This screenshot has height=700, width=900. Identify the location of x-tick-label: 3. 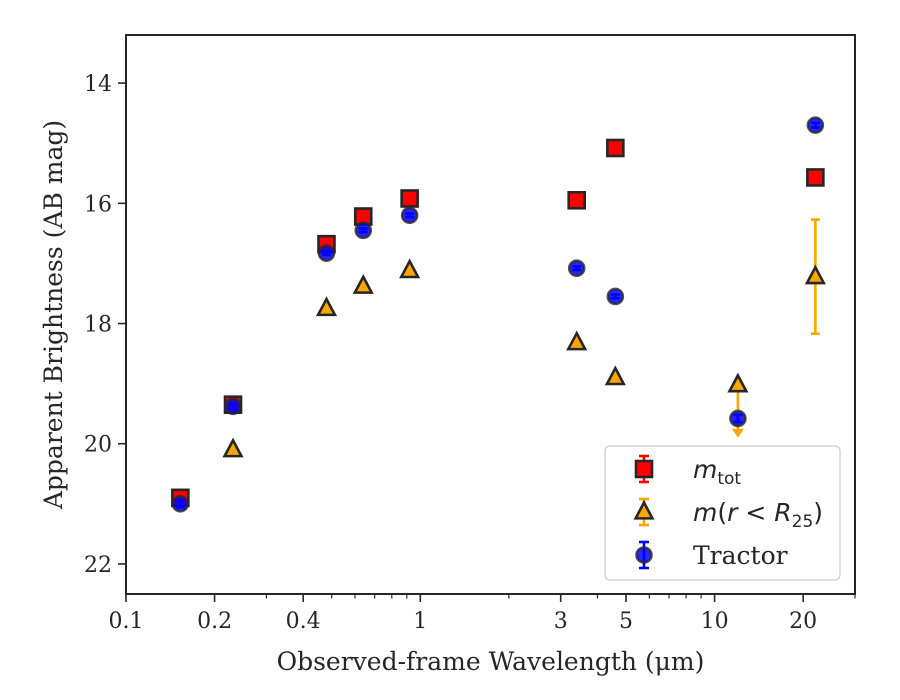
(561, 621).